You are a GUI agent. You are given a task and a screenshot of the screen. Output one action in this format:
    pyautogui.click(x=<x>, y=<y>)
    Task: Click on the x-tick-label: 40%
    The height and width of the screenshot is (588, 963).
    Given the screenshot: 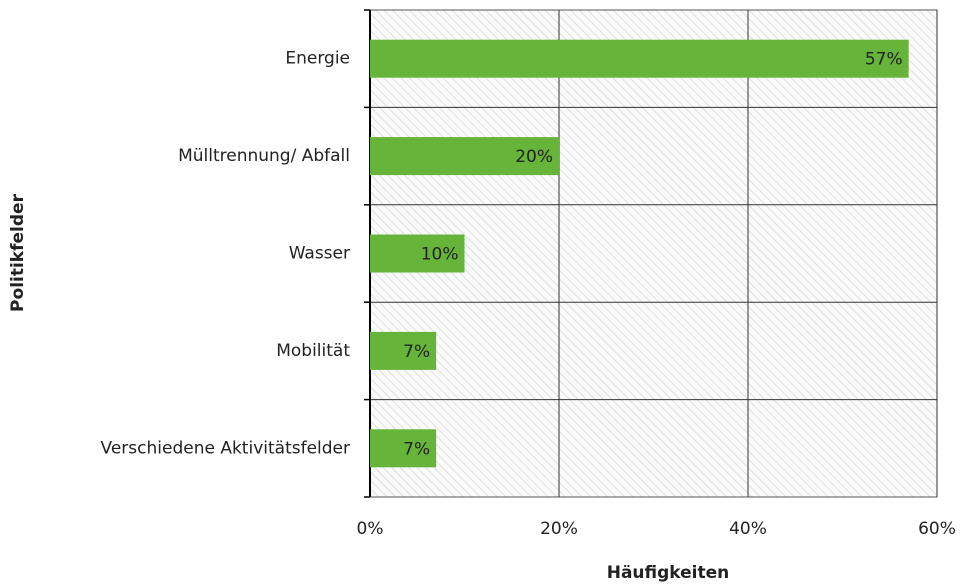 What is the action you would take?
    pyautogui.click(x=748, y=529)
    